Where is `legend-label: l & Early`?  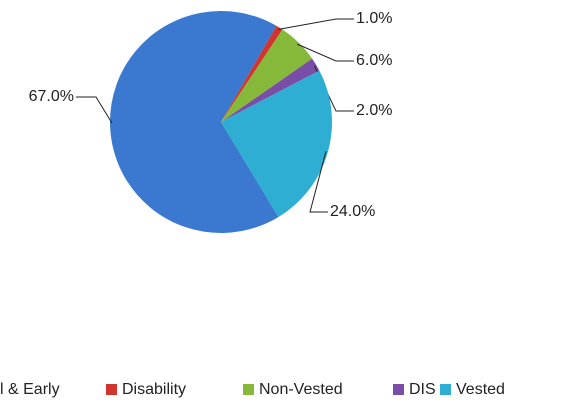 legend-label: l & Early is located at coordinates (30, 389).